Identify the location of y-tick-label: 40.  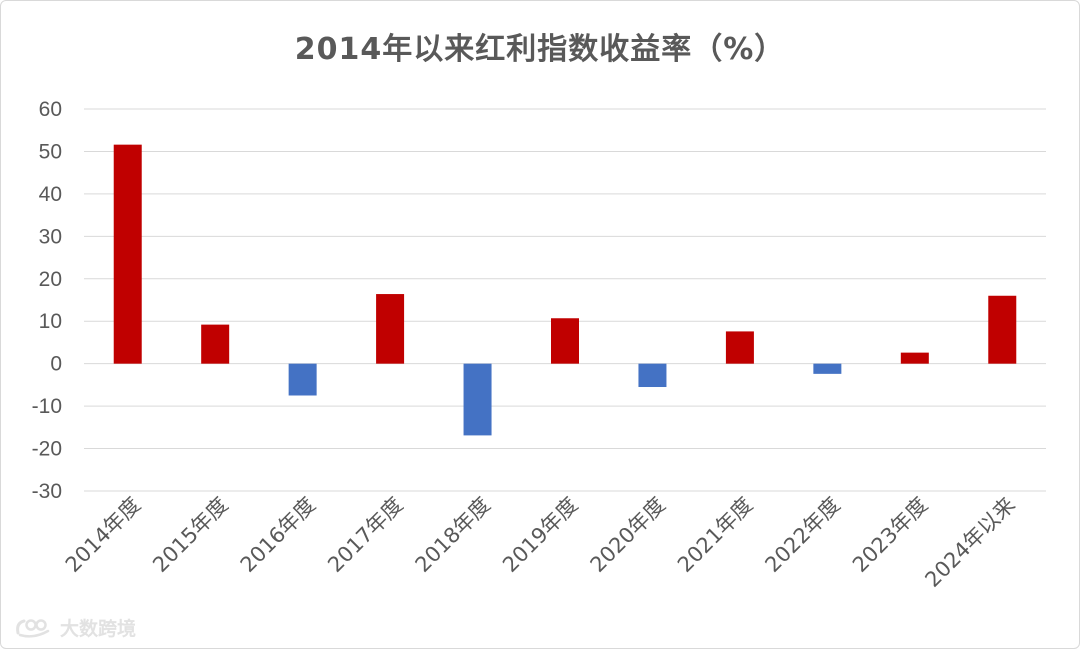
(50, 194).